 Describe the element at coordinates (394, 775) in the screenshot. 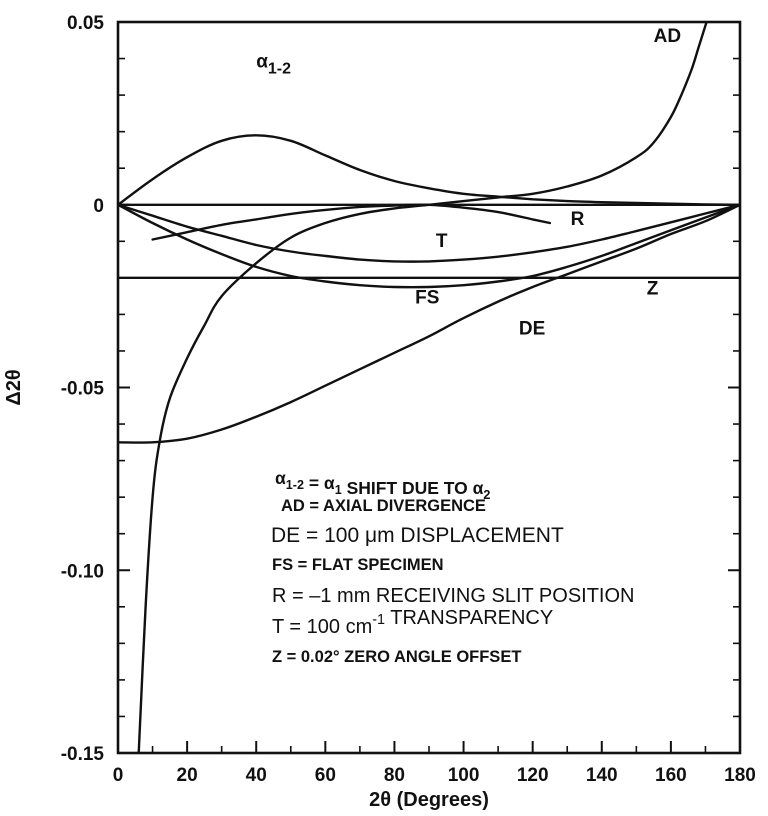

I see `x-tick-label: 80` at that location.